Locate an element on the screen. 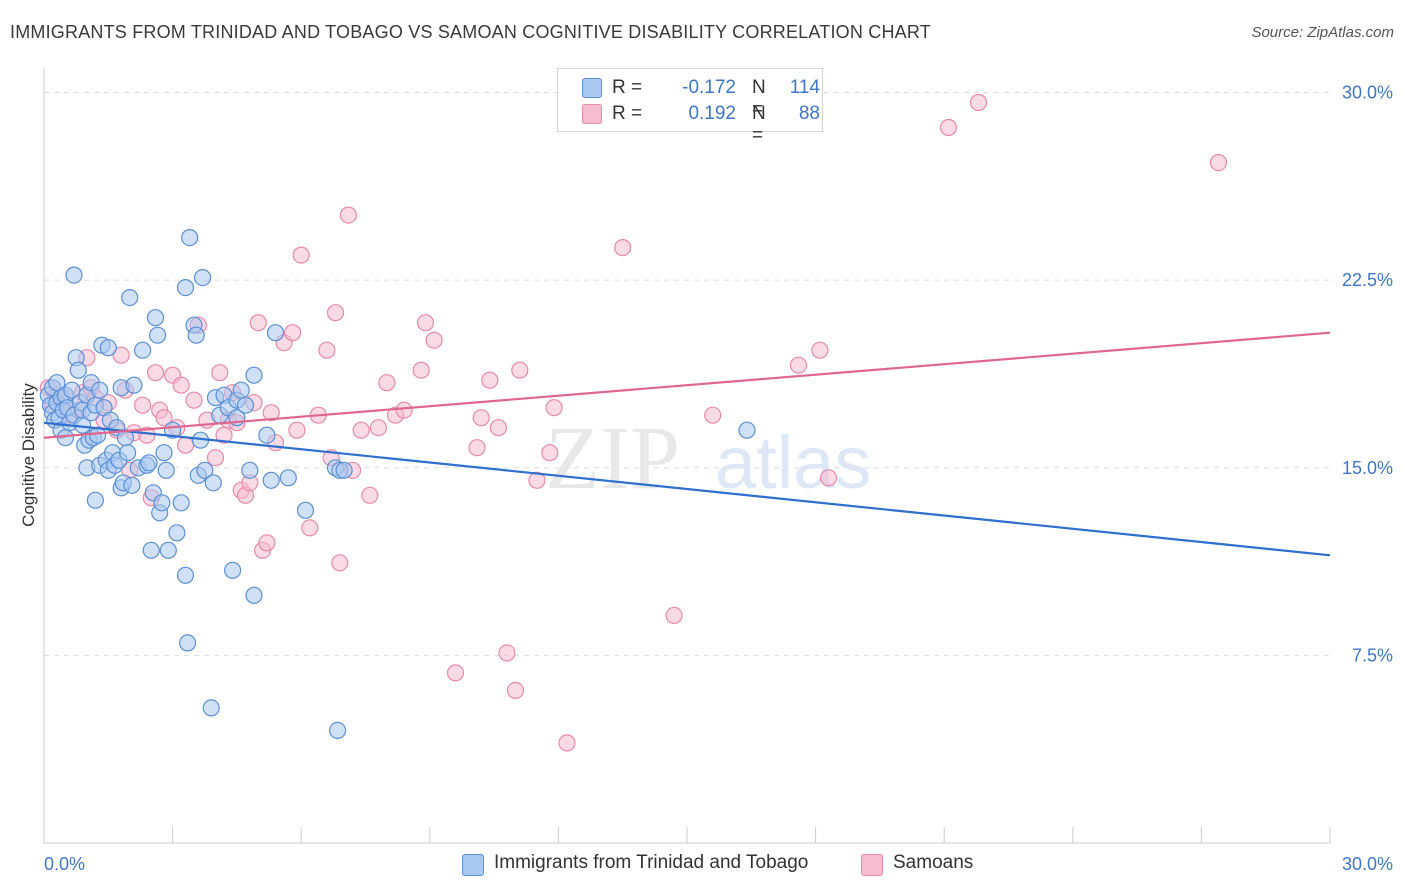 Image resolution: width=1406 pixels, height=892 pixels. y-axis-label: Cognitive Disability is located at coordinates (28, 455).